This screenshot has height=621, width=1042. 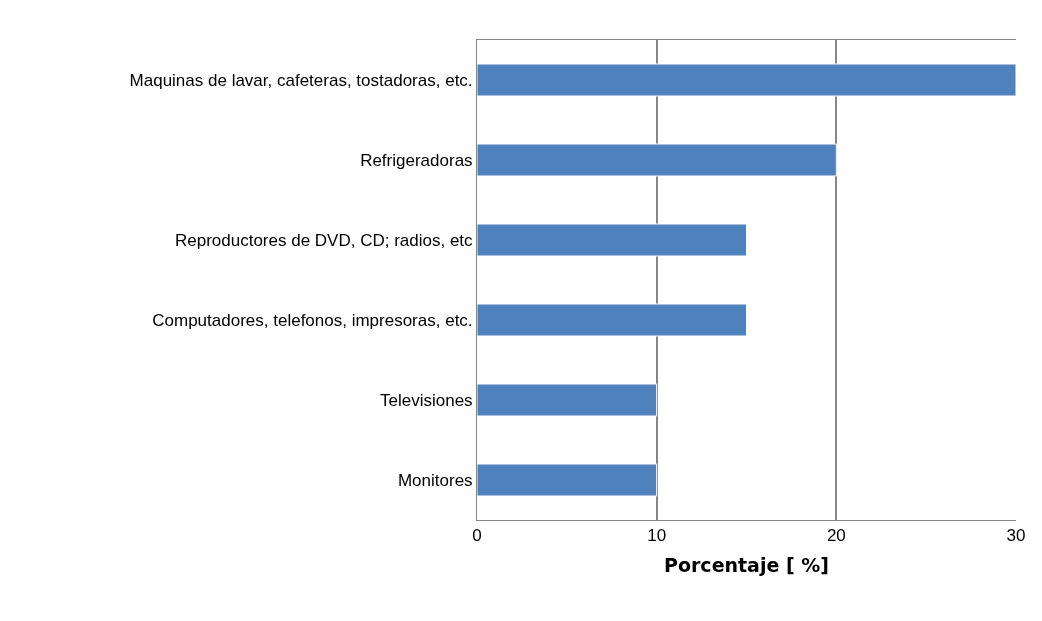 What do you see at coordinates (312, 320) in the screenshot?
I see `y-tick-label: Computadores, telefonos, impresoras, etc.` at bounding box center [312, 320].